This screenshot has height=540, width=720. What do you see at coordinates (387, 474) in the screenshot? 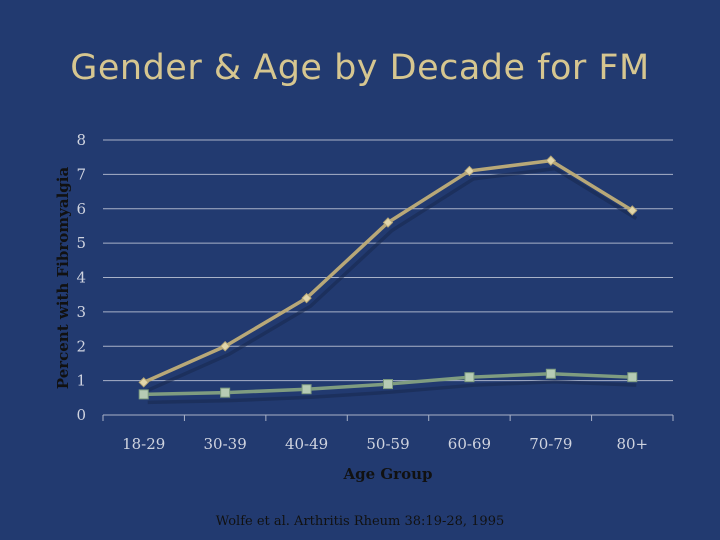
I see `x-axis-label: Age Group` at bounding box center [387, 474].